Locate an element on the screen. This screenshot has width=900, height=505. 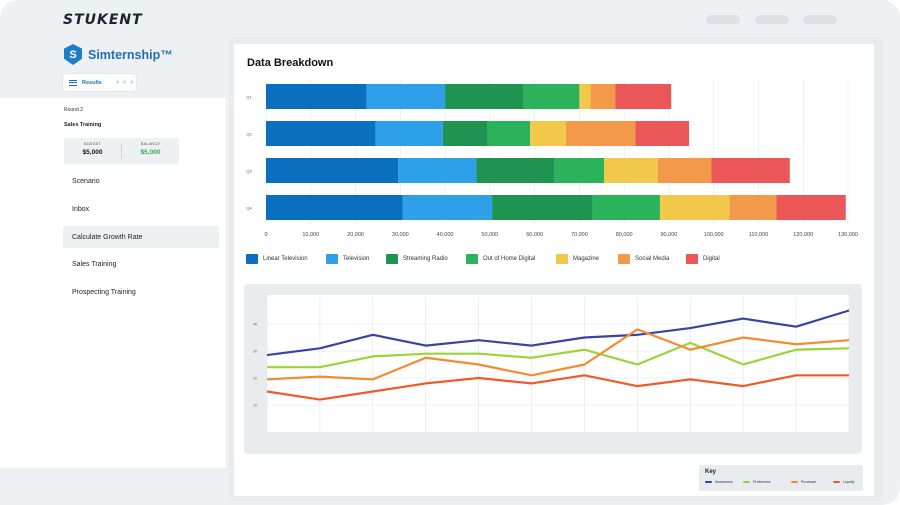
bar-streaming-radio-q4 is located at coordinates (542, 207).